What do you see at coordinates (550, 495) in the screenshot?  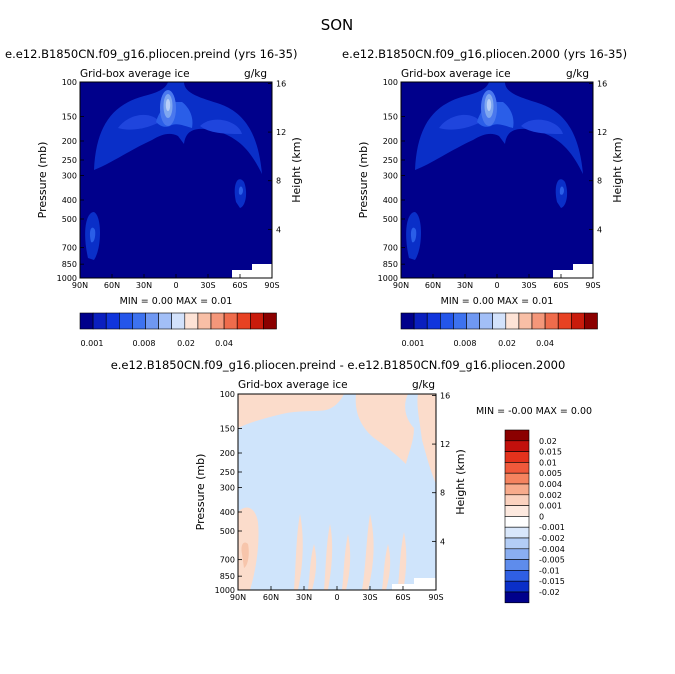 I see `diff-colorbar-label: 0.002` at bounding box center [550, 495].